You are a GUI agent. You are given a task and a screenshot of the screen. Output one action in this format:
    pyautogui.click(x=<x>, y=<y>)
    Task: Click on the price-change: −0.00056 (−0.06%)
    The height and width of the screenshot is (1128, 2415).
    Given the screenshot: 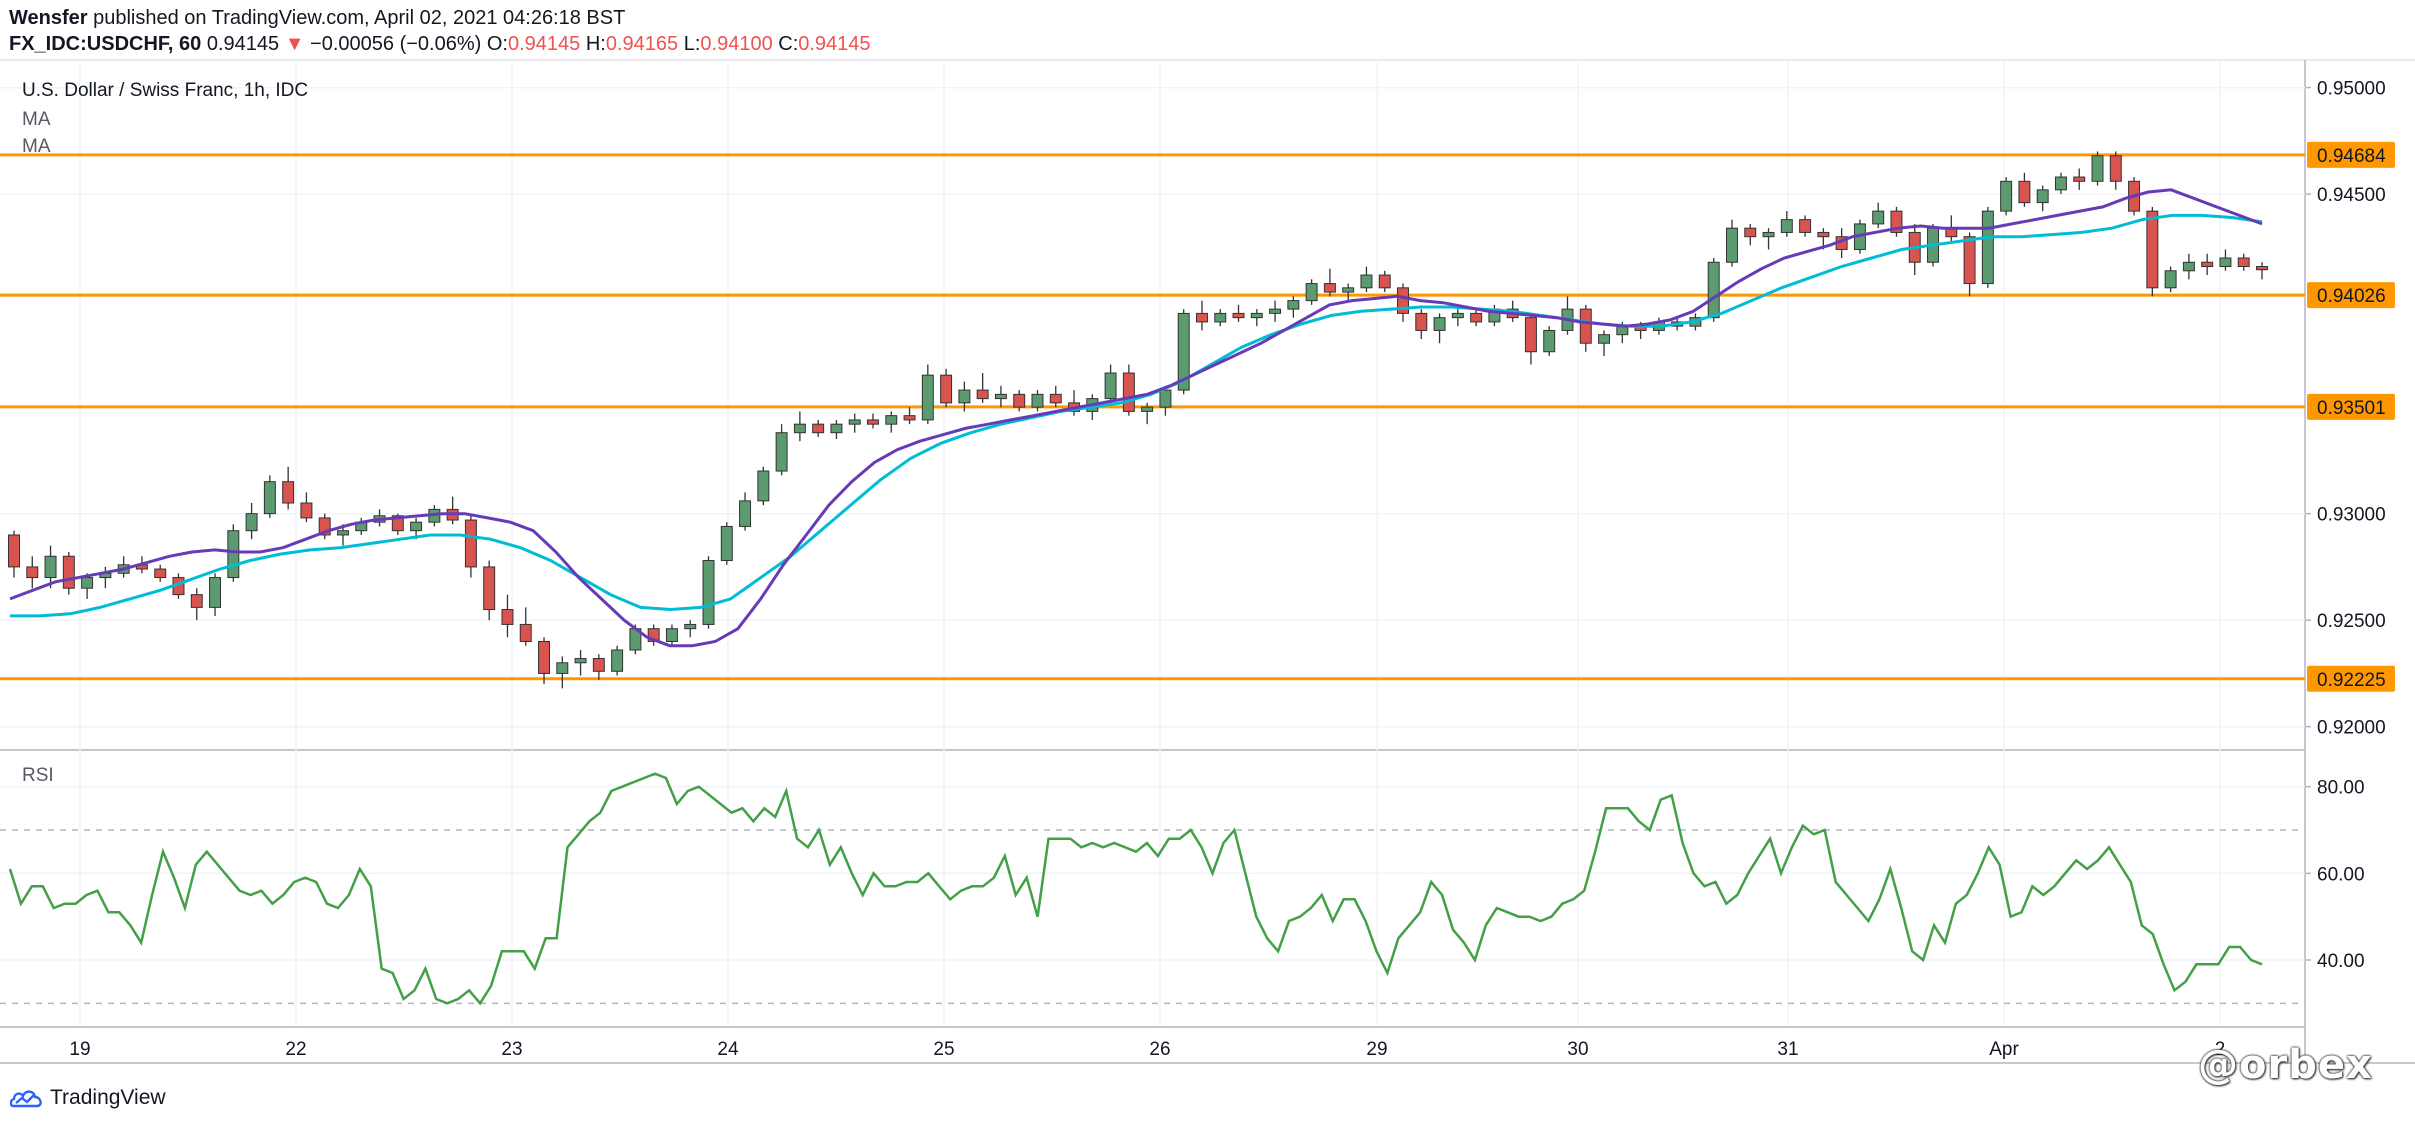 What is the action you would take?
    pyautogui.click(x=396, y=44)
    